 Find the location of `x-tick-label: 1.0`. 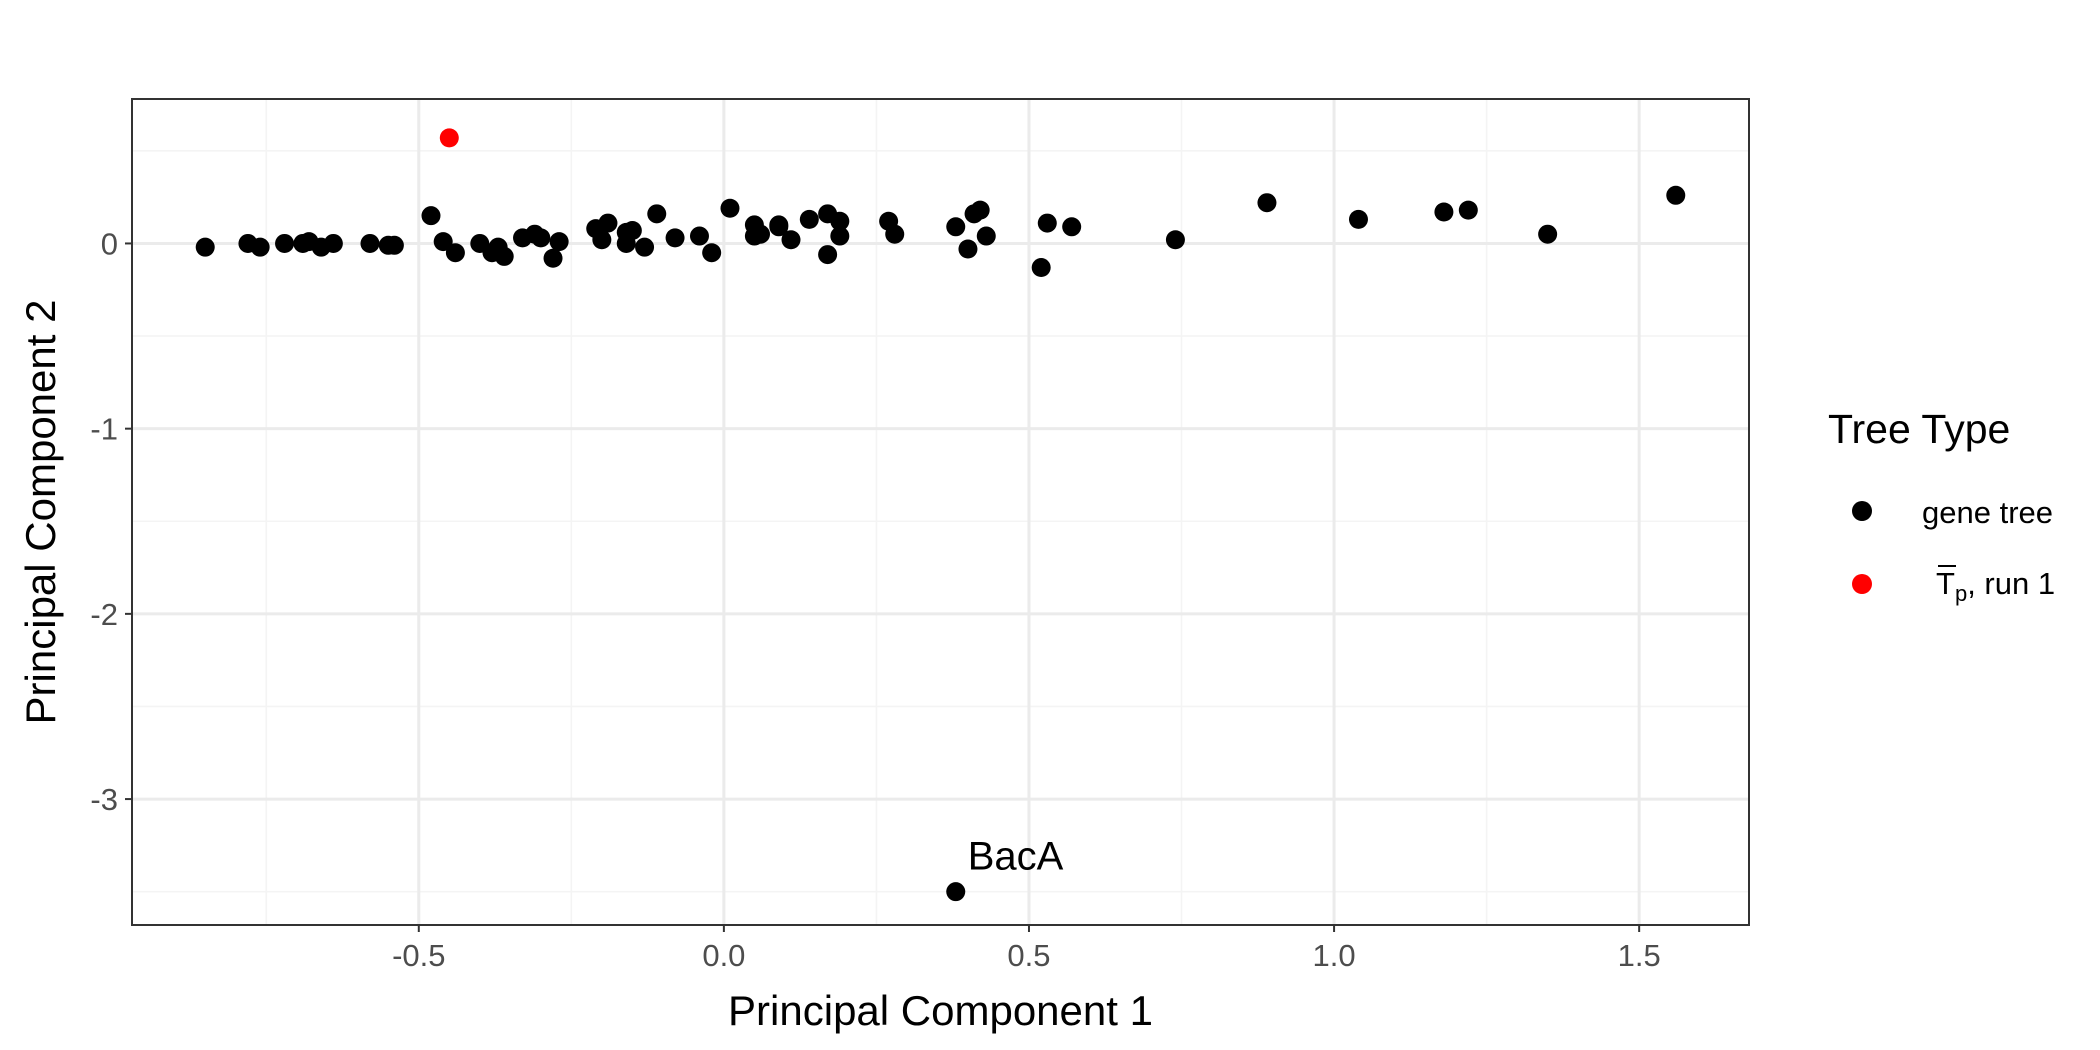

x-tick-label: 1.0 is located at coordinates (1334, 955).